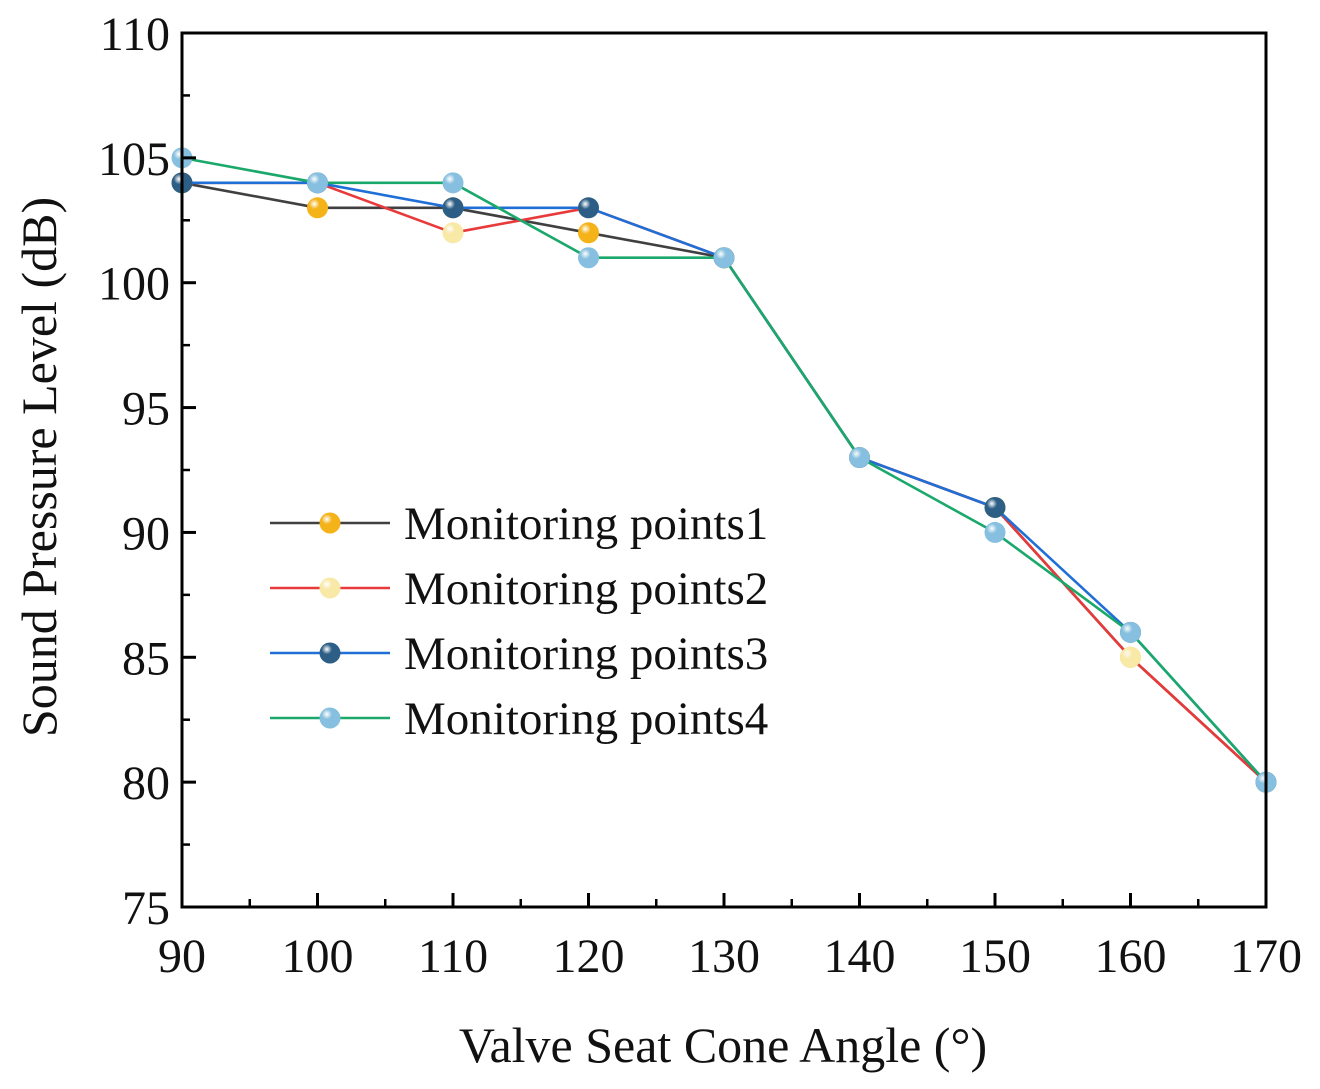 The image size is (1320, 1089). I want to click on x-tick-label: 160, so click(1131, 956).